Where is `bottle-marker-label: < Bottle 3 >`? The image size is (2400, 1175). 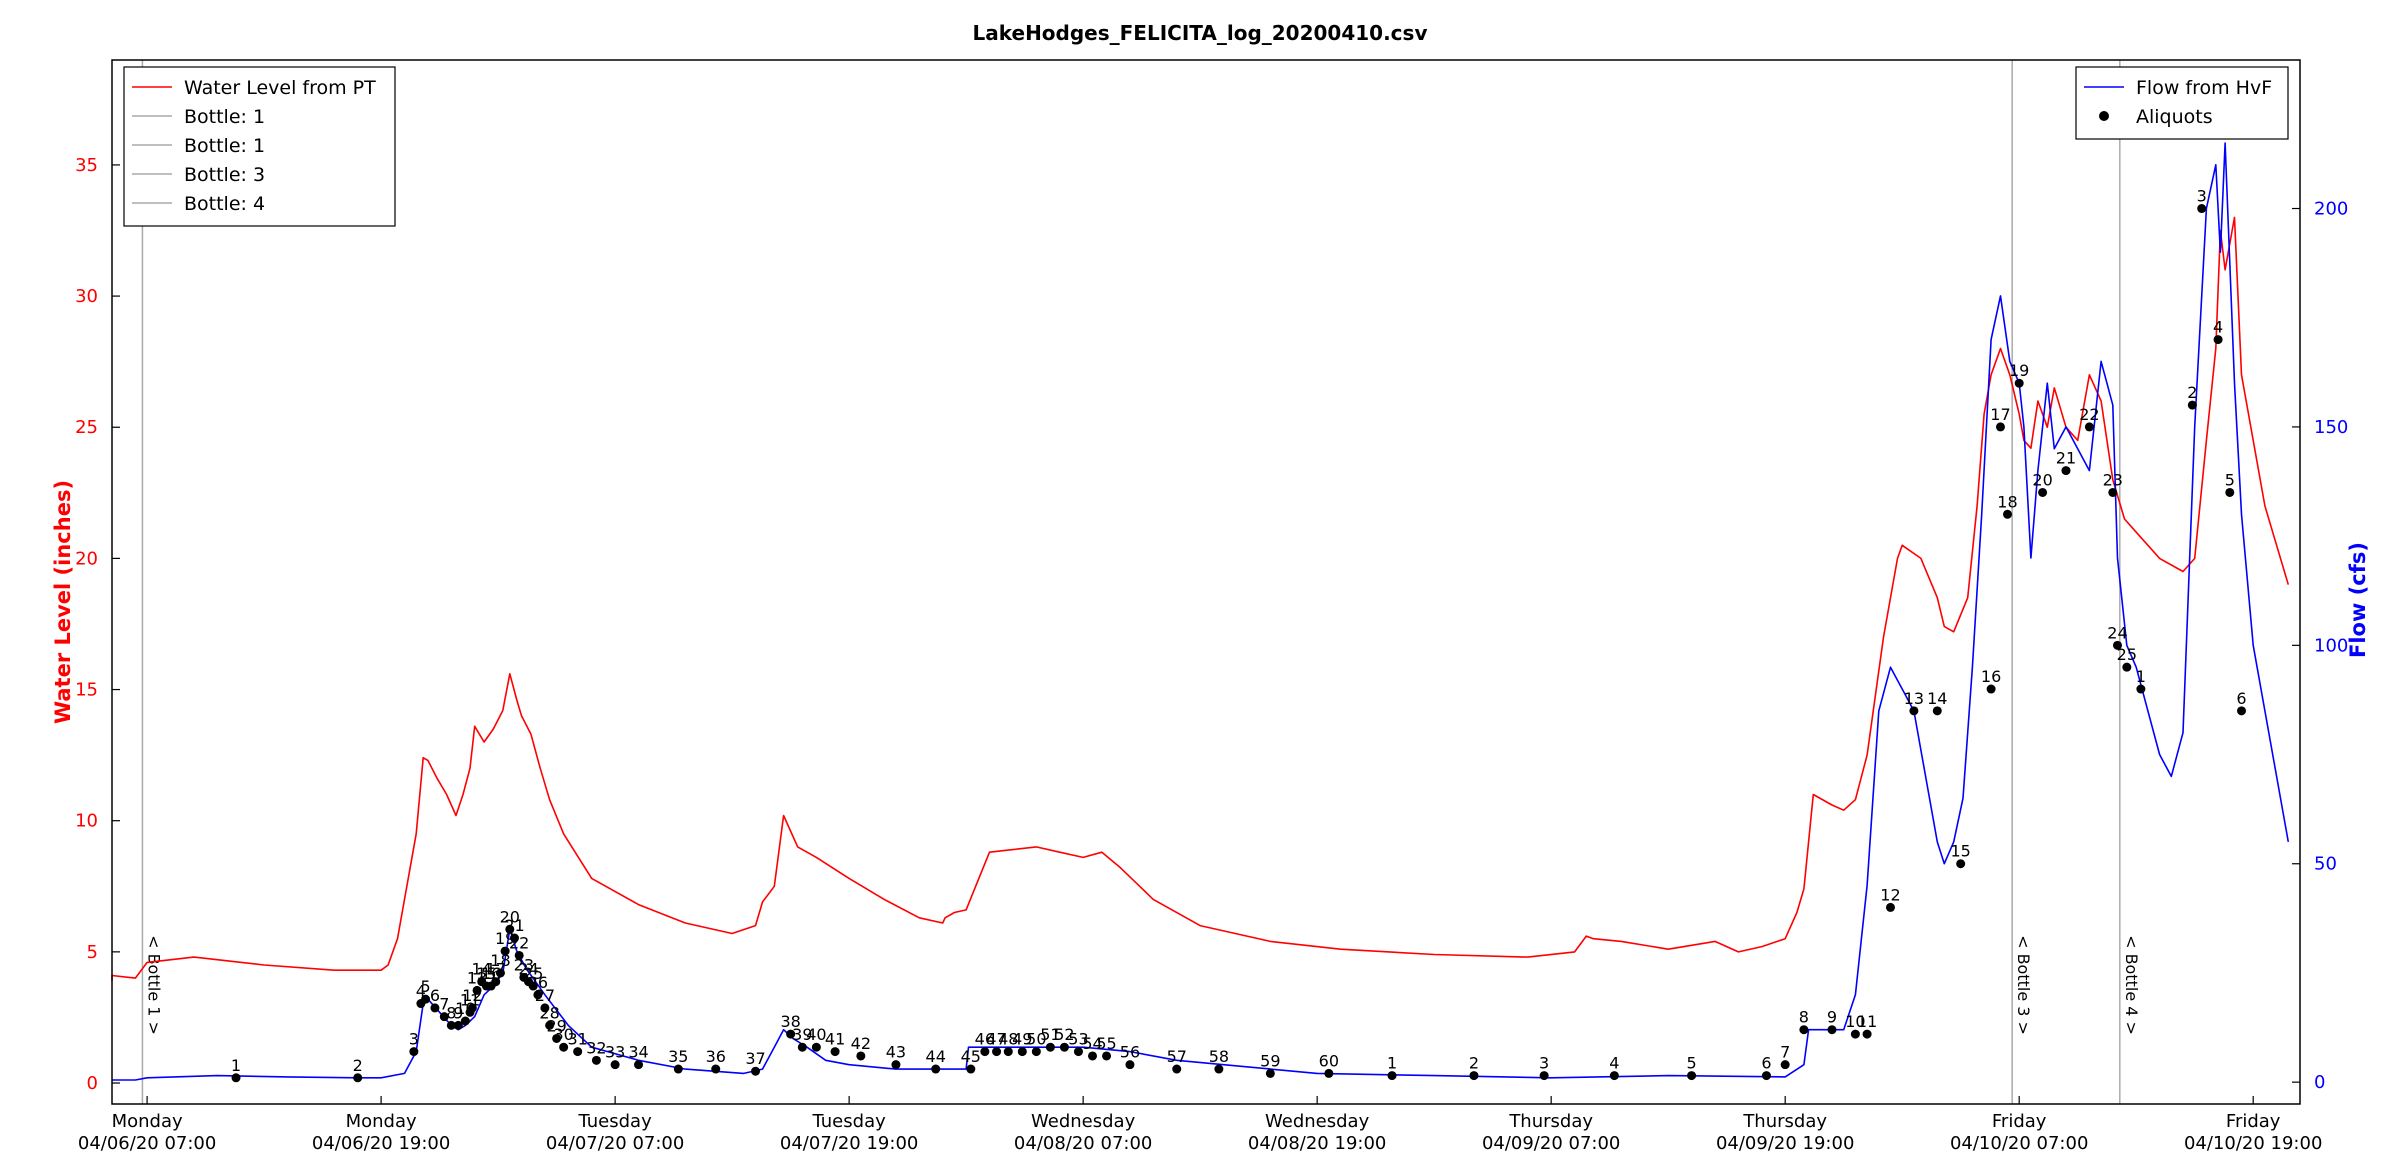
bottle-marker-label: < Bottle 3 > is located at coordinates (2023, 985).